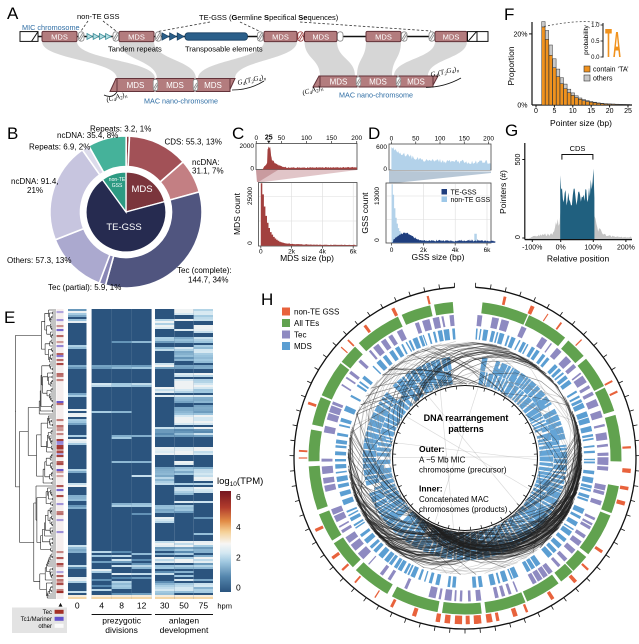 The height and width of the screenshot is (644, 639). What do you see at coordinates (165, 606) in the screenshot?
I see `svg-text: 30` at bounding box center [165, 606].